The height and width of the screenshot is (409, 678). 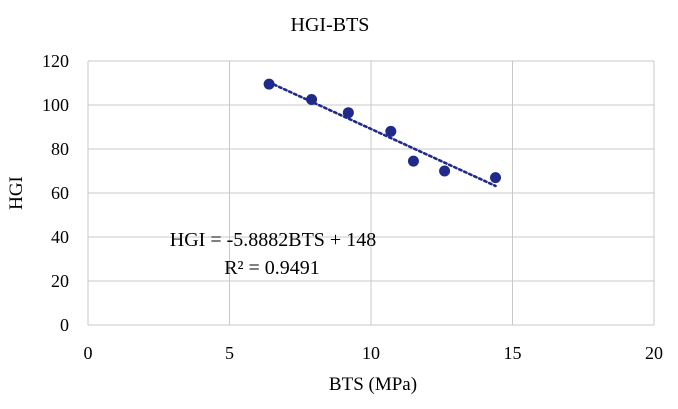 I want to click on x-tick-label: 20, so click(x=654, y=353).